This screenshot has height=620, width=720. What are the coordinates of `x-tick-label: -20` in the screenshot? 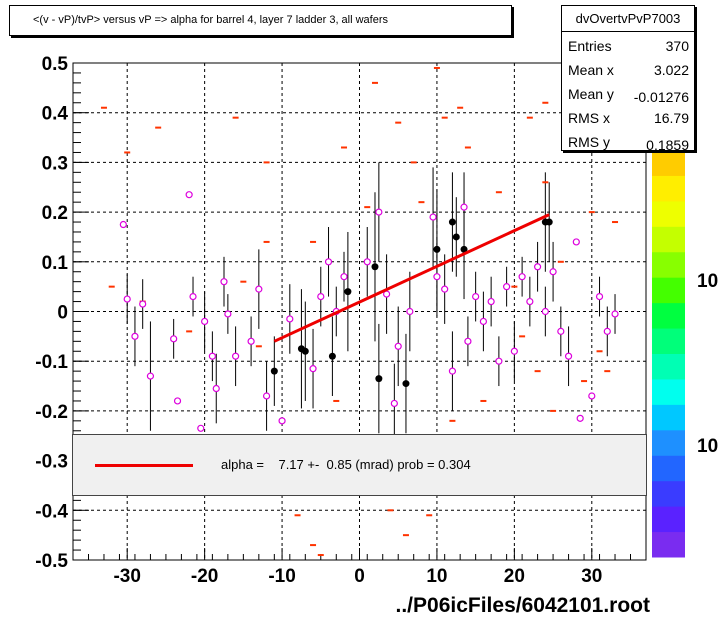 It's located at (204, 576).